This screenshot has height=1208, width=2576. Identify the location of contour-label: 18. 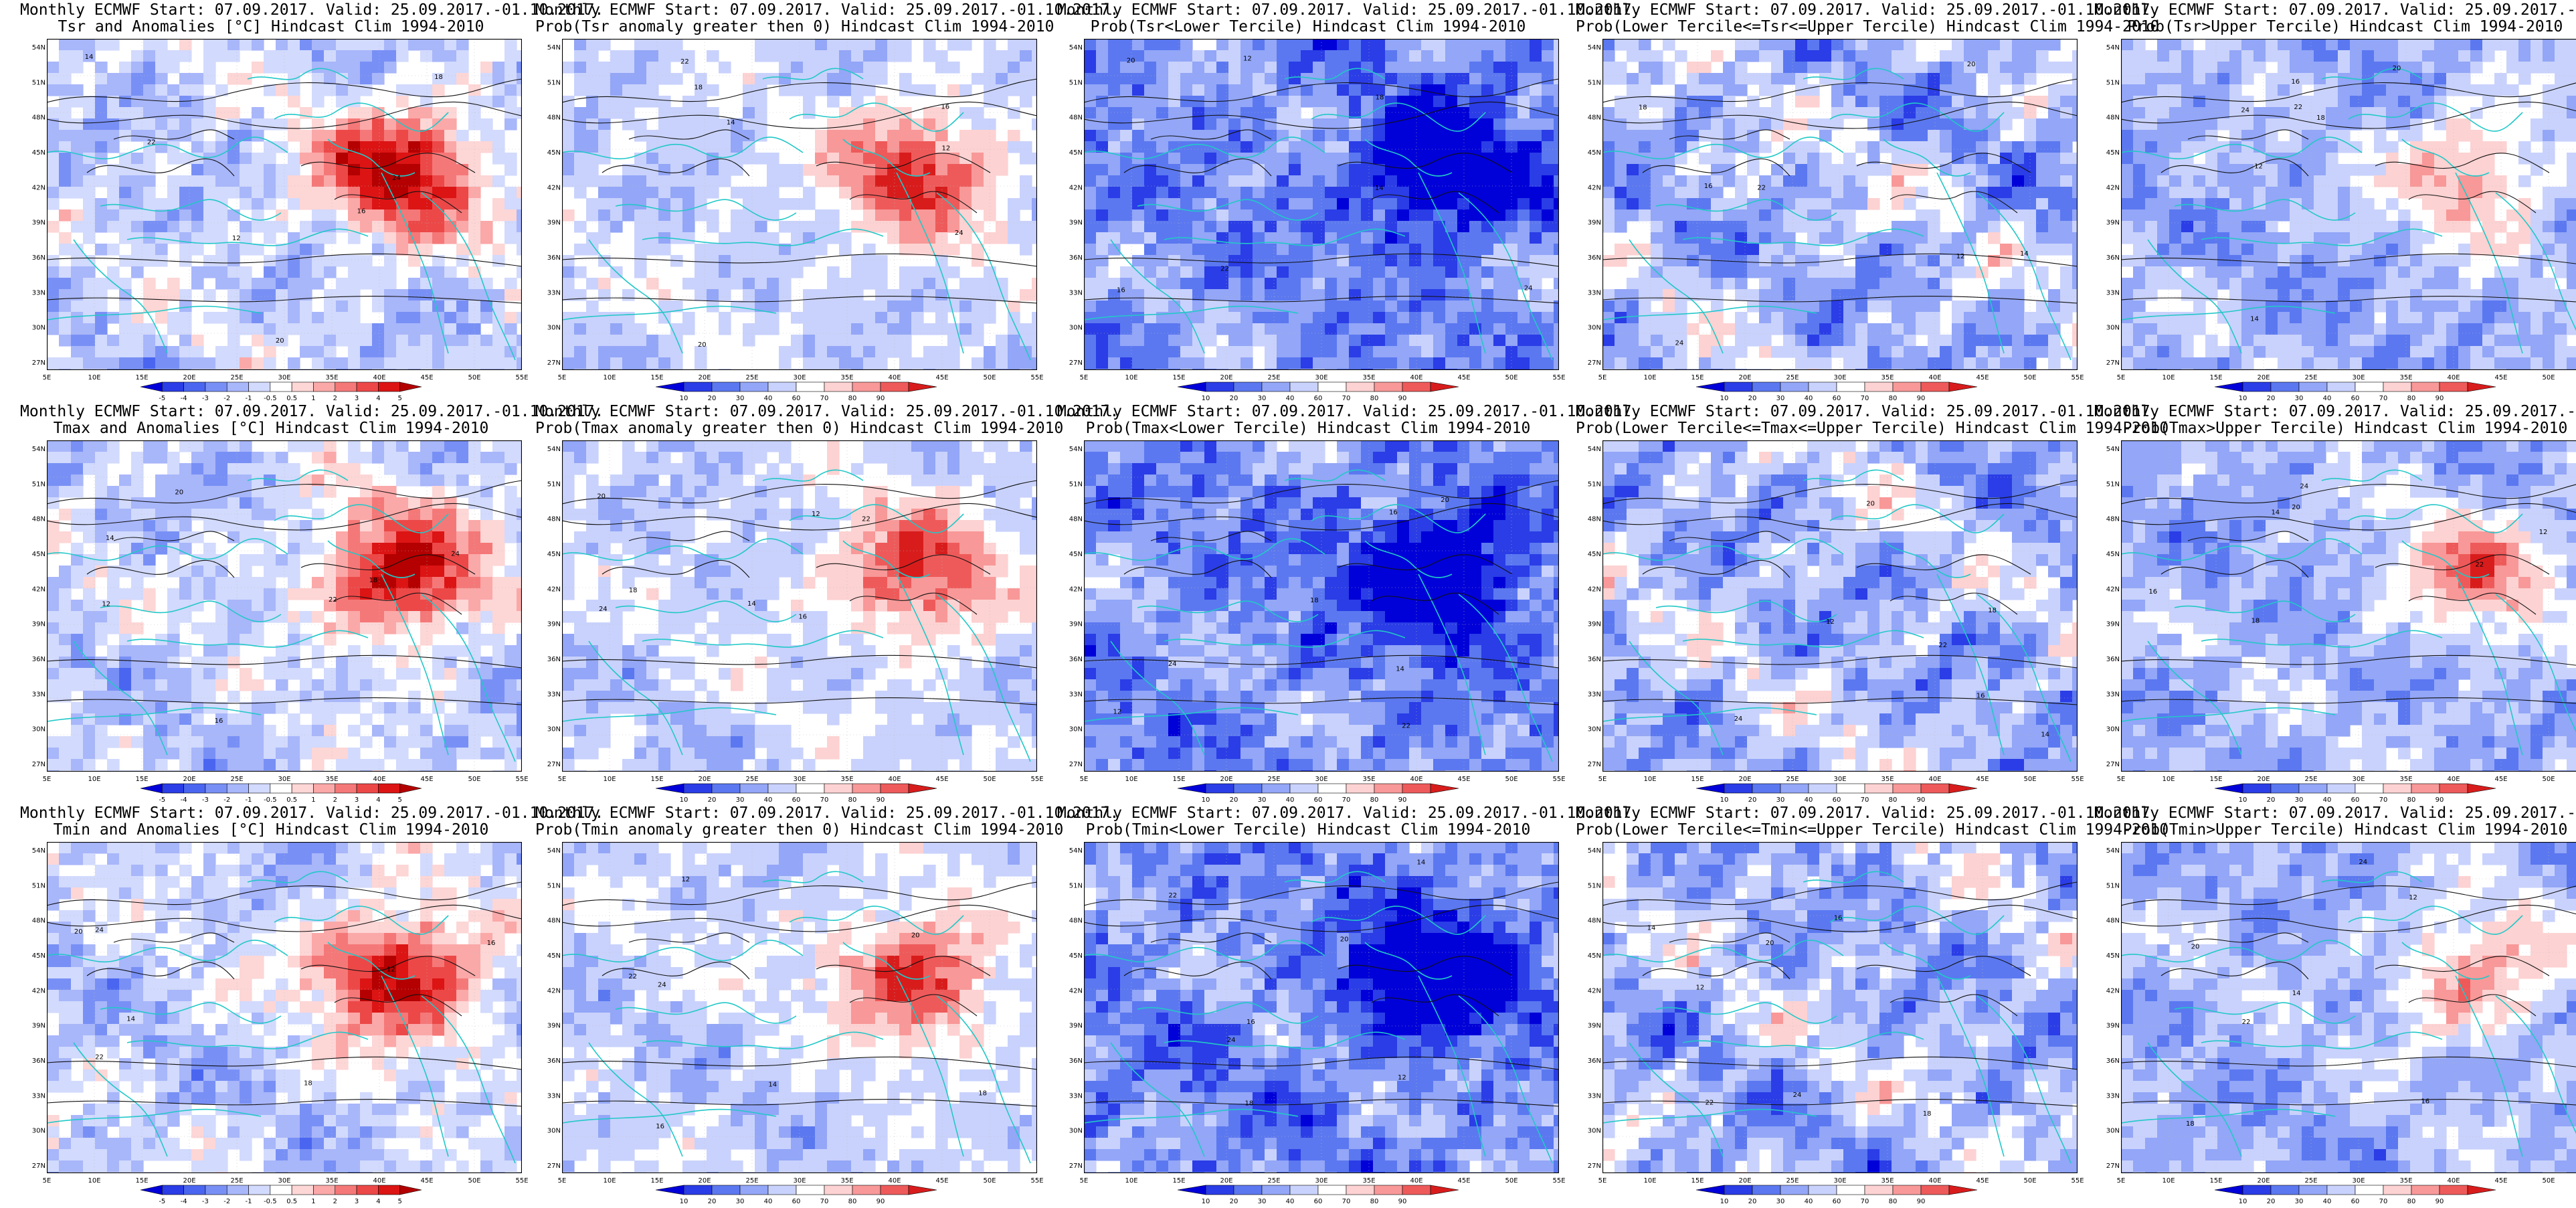
(1380, 98).